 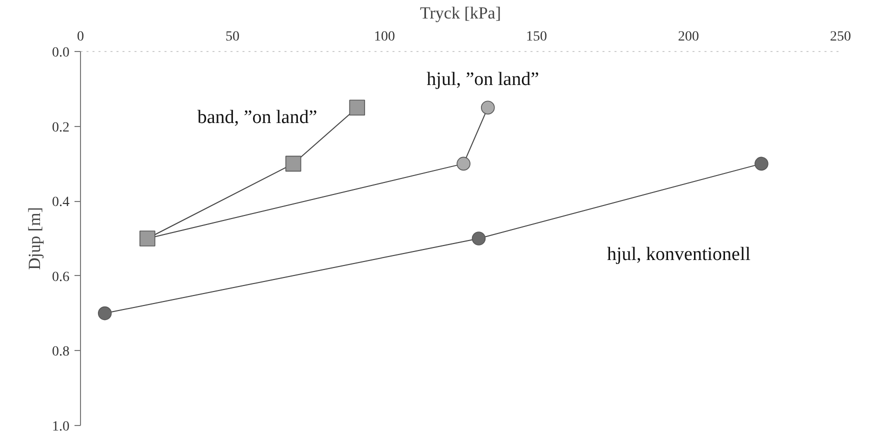 What do you see at coordinates (61, 128) in the screenshot?
I see `y-tick-label: 0.2` at bounding box center [61, 128].